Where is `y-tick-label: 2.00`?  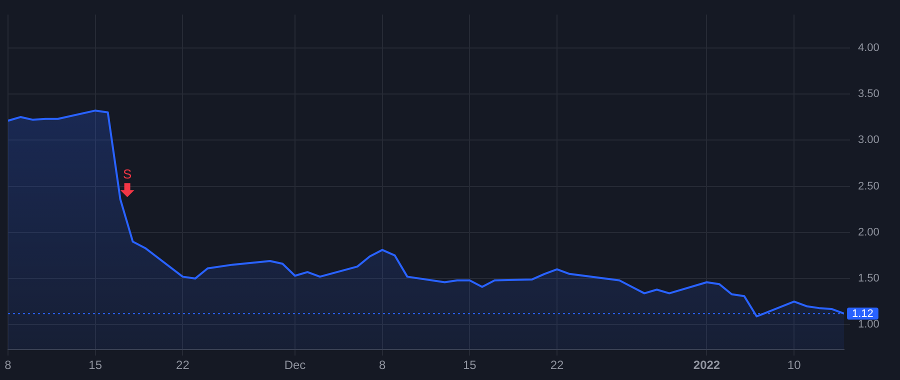 y-tick-label: 2.00 is located at coordinates (869, 232).